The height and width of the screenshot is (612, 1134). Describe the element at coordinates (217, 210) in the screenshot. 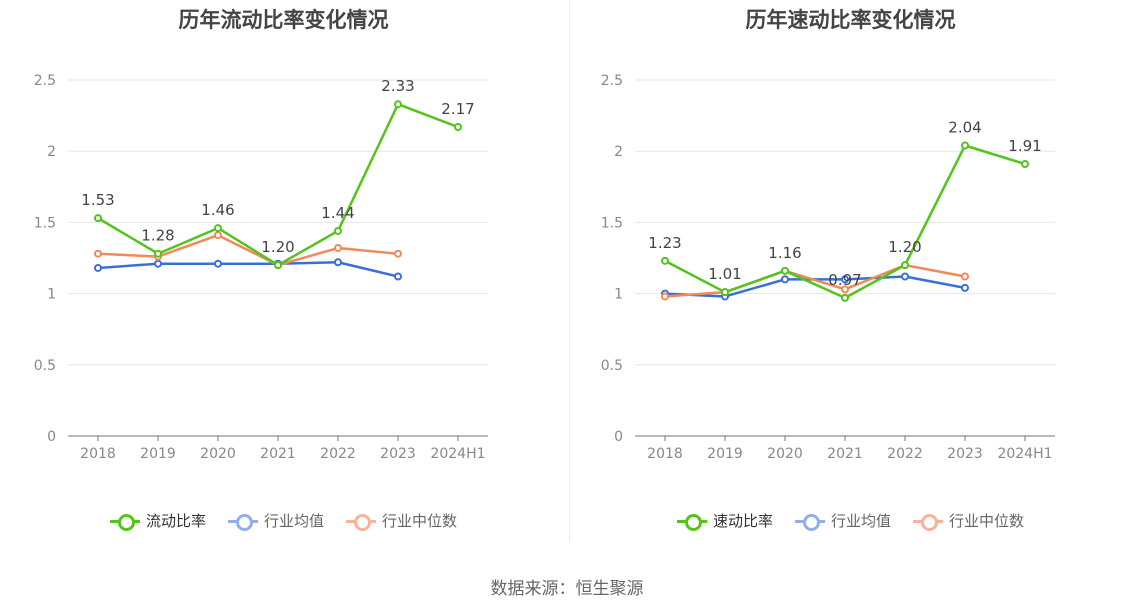

I see `data-label: 1.46` at that location.